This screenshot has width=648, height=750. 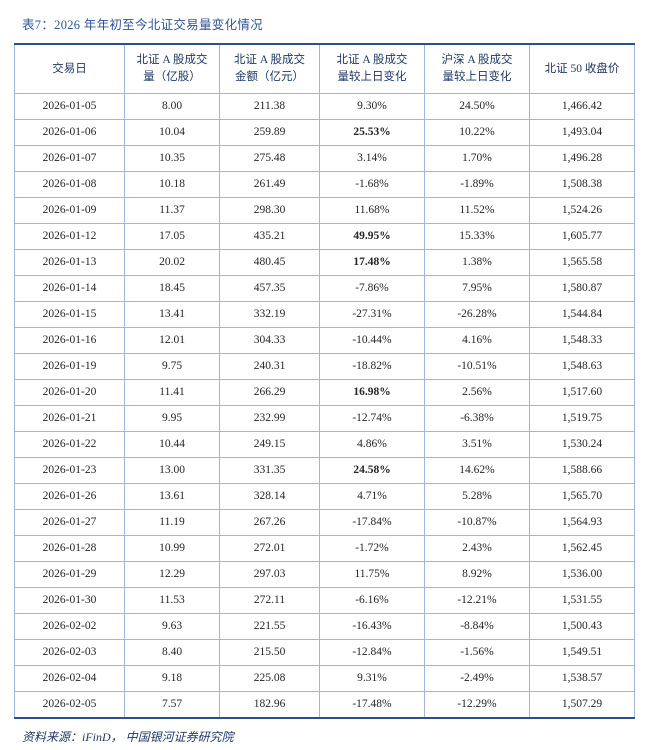 What do you see at coordinates (69, 574) in the screenshot?
I see `cell-trading-day: 2026-01-29` at bounding box center [69, 574].